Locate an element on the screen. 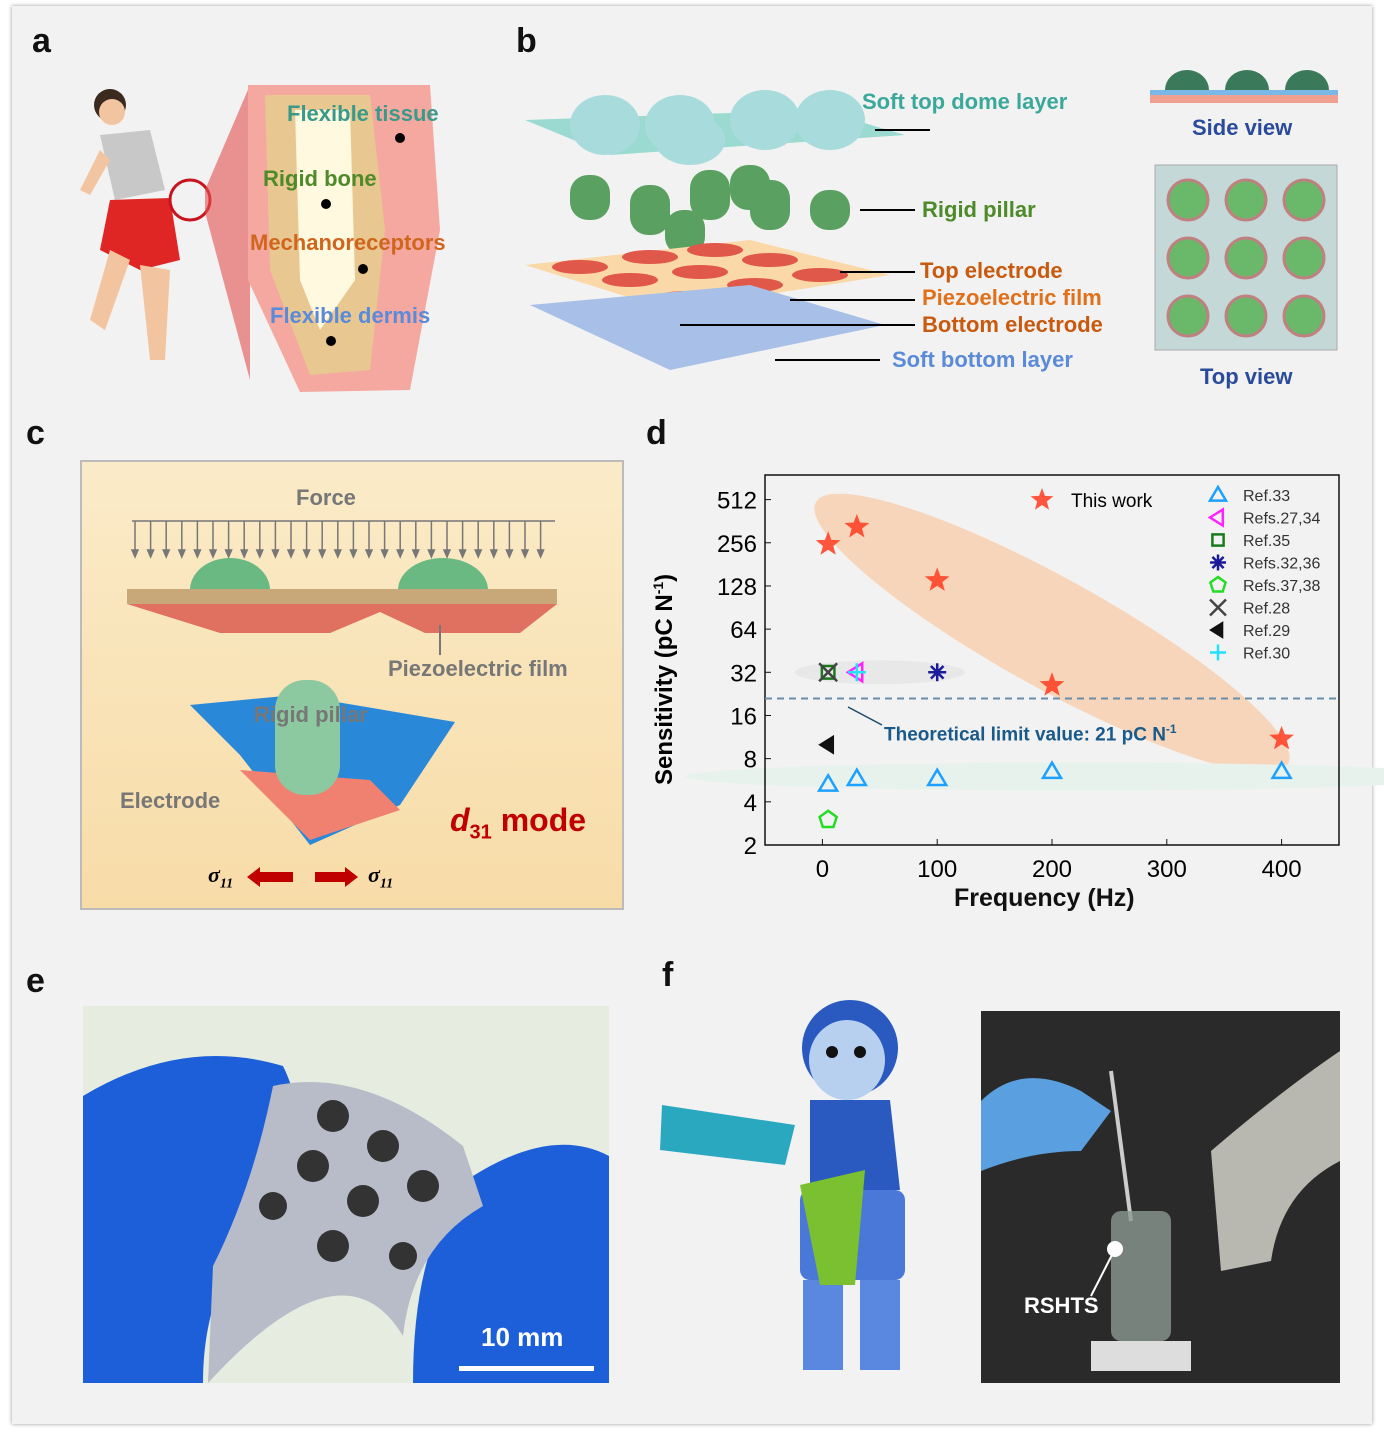 The image size is (1384, 1434). stress-arrows is located at coordinates (302, 877).